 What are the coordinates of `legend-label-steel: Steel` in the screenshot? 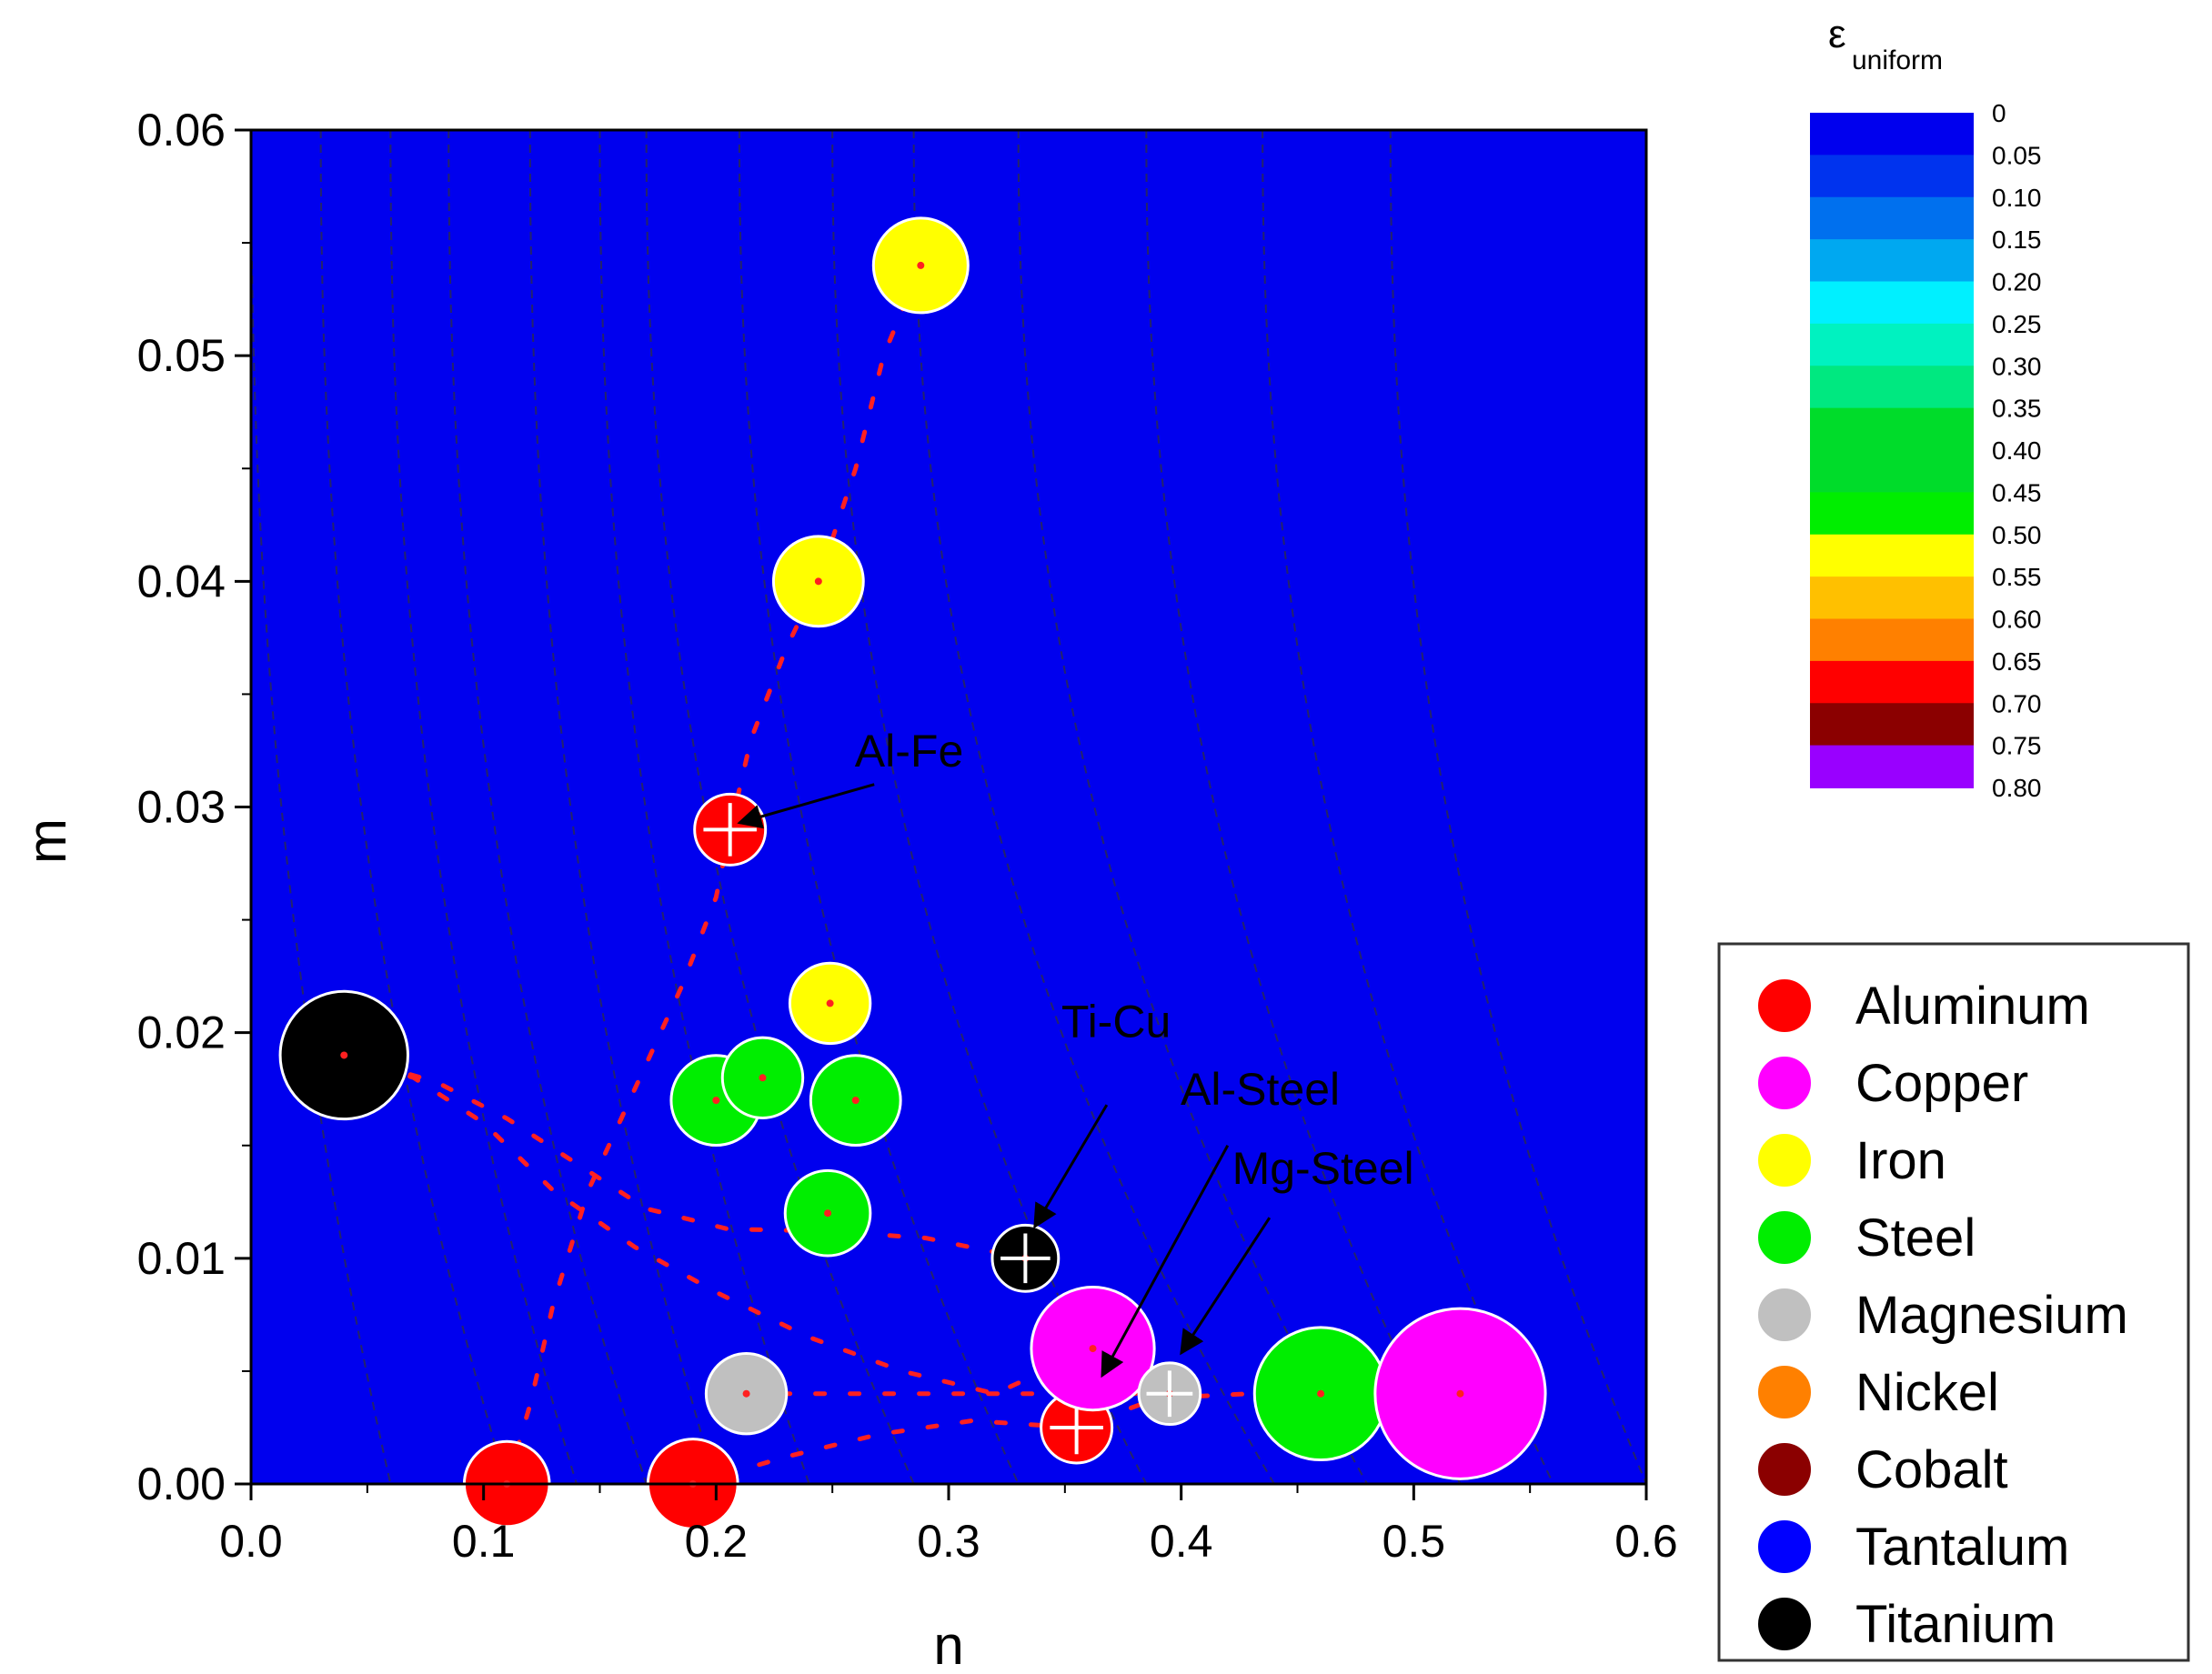 It's located at (1915, 1238).